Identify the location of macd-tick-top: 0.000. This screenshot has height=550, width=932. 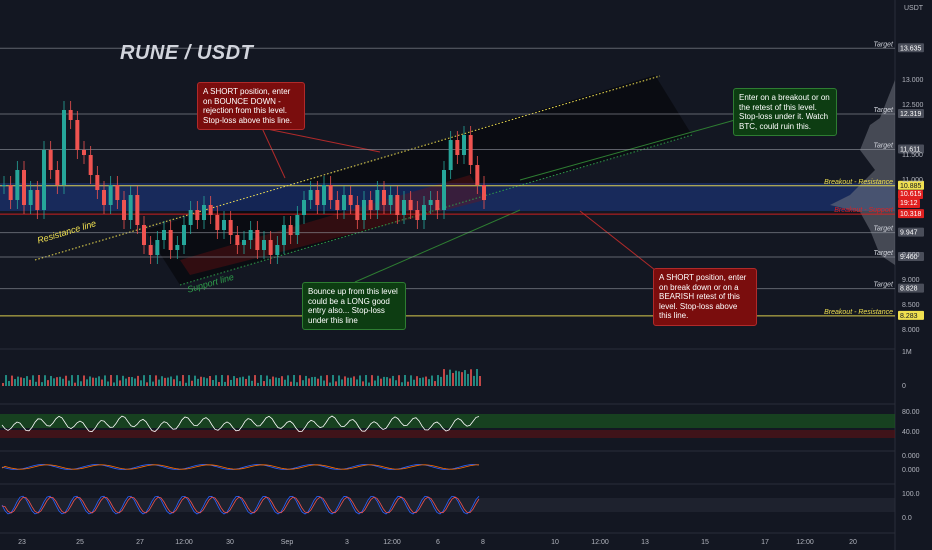
(911, 456).